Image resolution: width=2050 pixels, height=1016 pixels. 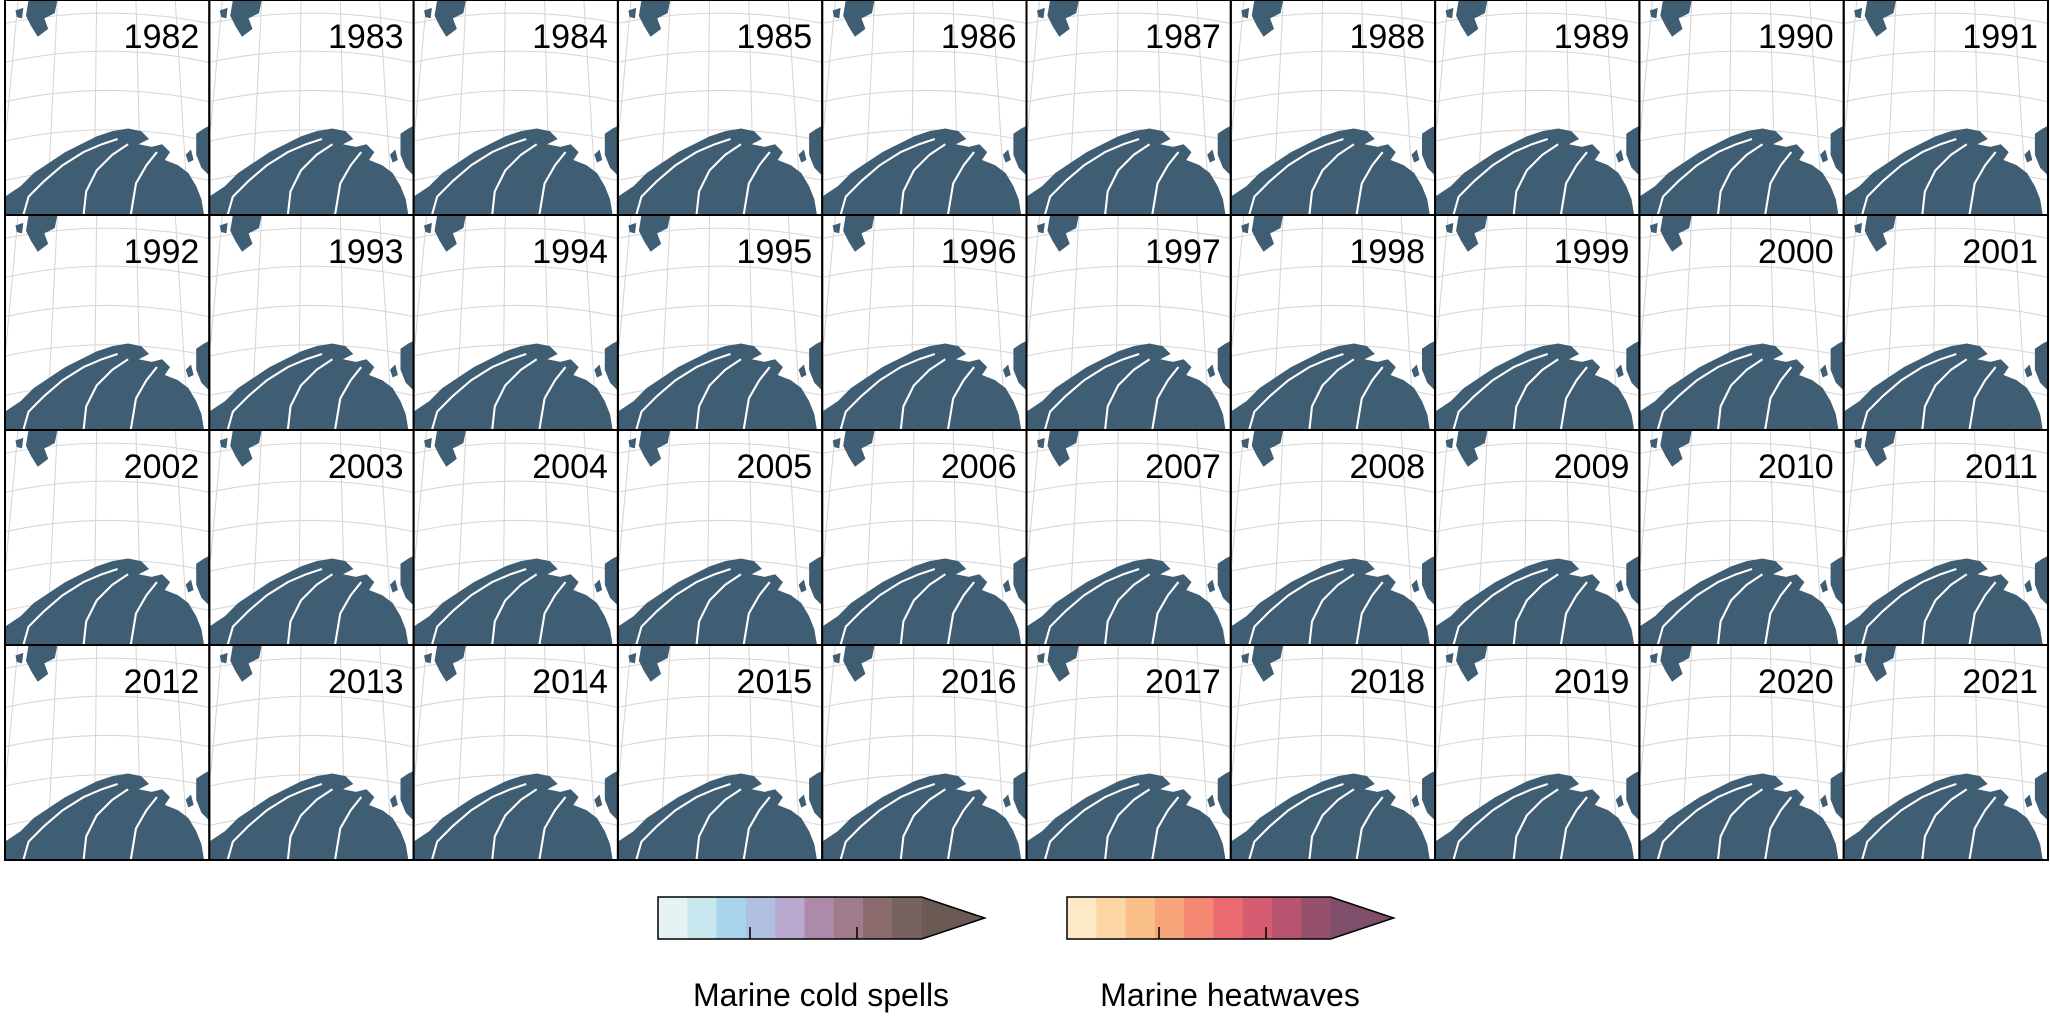 I want to click on year-label: 1986, so click(x=979, y=37).